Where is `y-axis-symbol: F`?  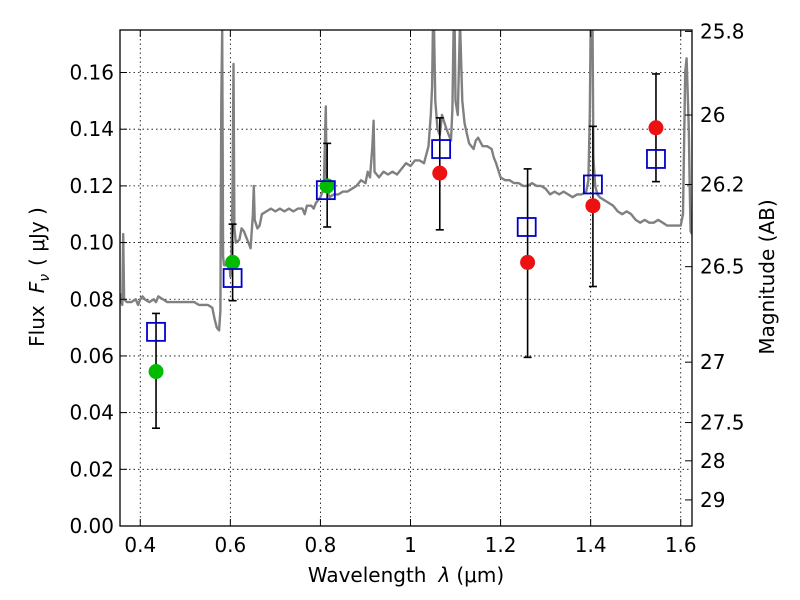 y-axis-symbol: F is located at coordinates (37, 287).